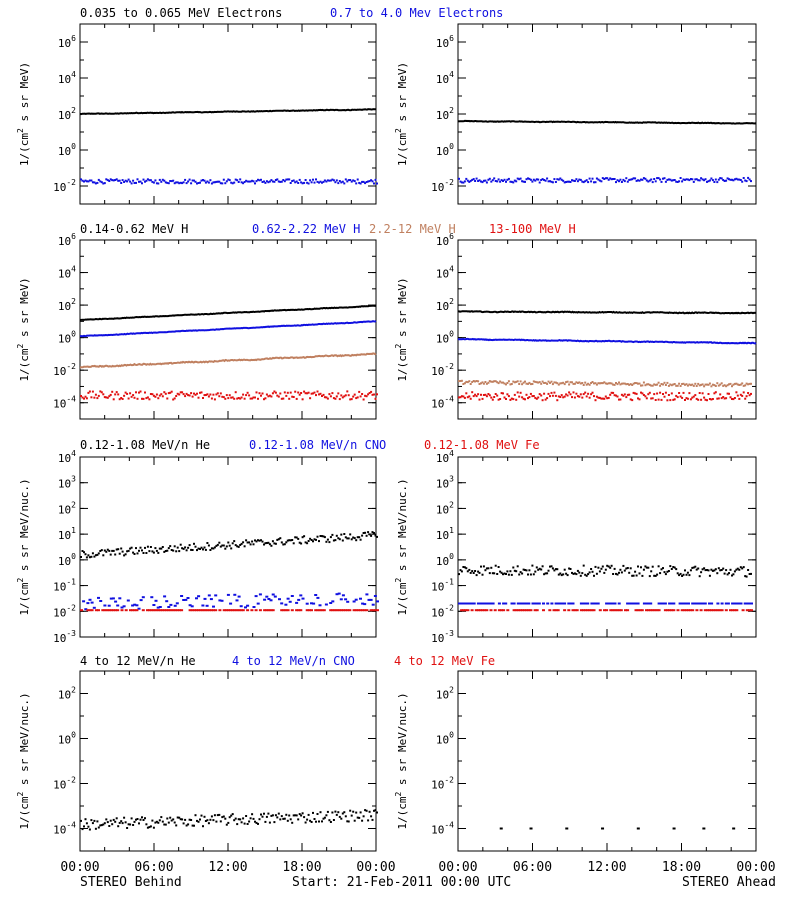 Image resolution: width=800 pixels, height=900 pixels. Describe the element at coordinates (412, 229) in the screenshot. I see `series-title: 2.2-12 MeV H` at that location.